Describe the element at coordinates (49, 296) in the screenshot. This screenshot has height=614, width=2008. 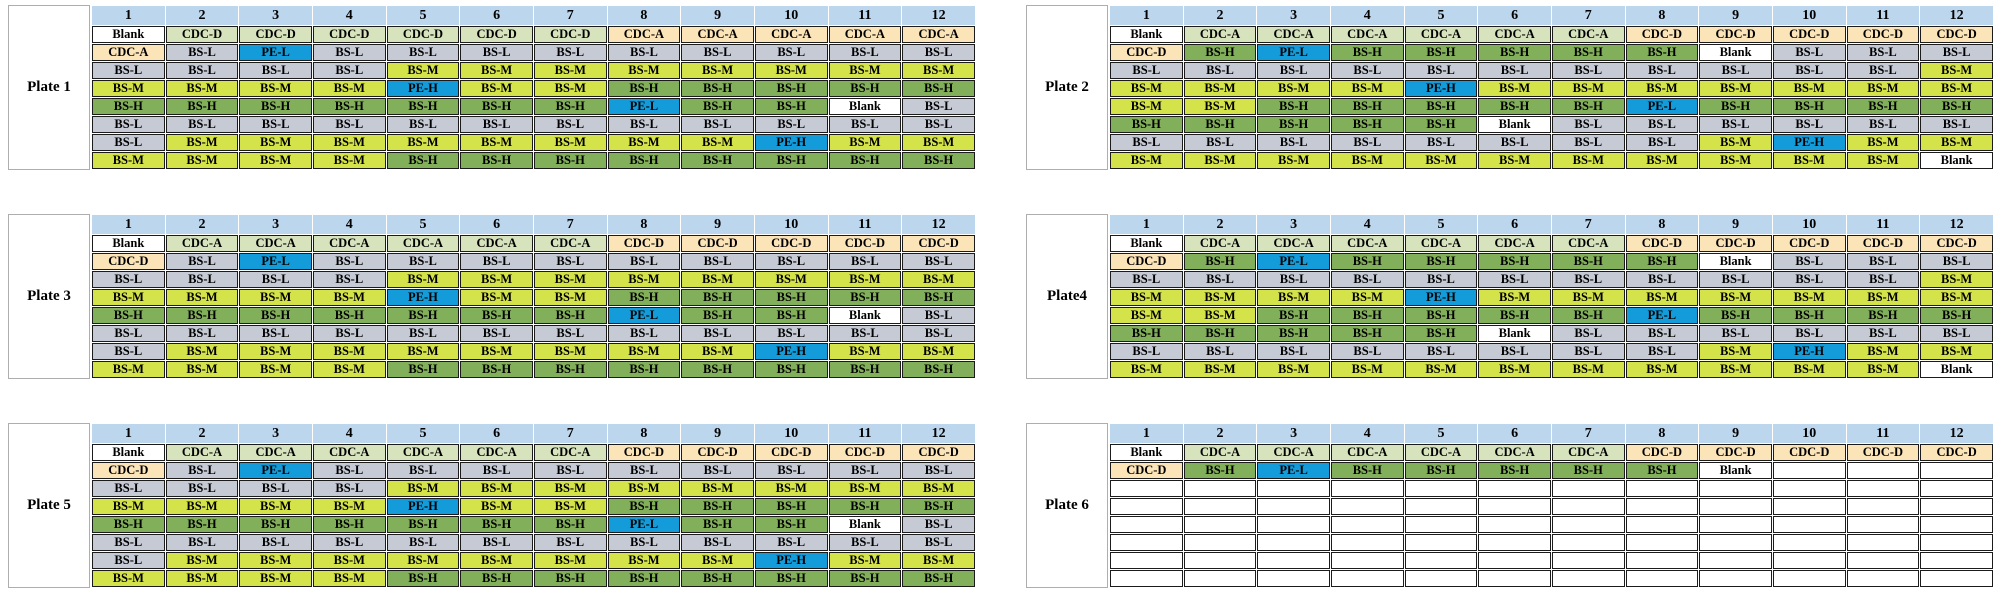
I see `plate-label: Plate 3` at that location.